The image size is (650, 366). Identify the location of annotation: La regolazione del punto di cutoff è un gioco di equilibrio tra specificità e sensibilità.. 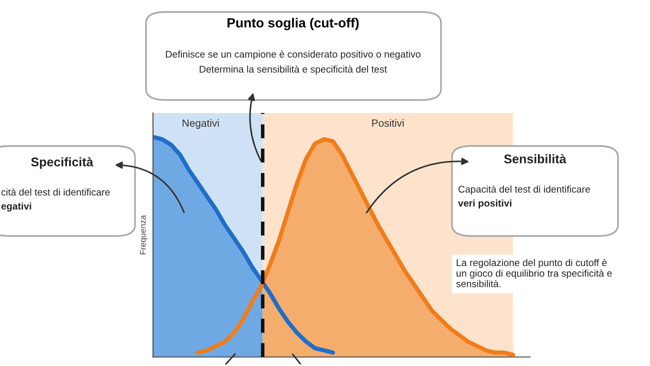
(534, 273).